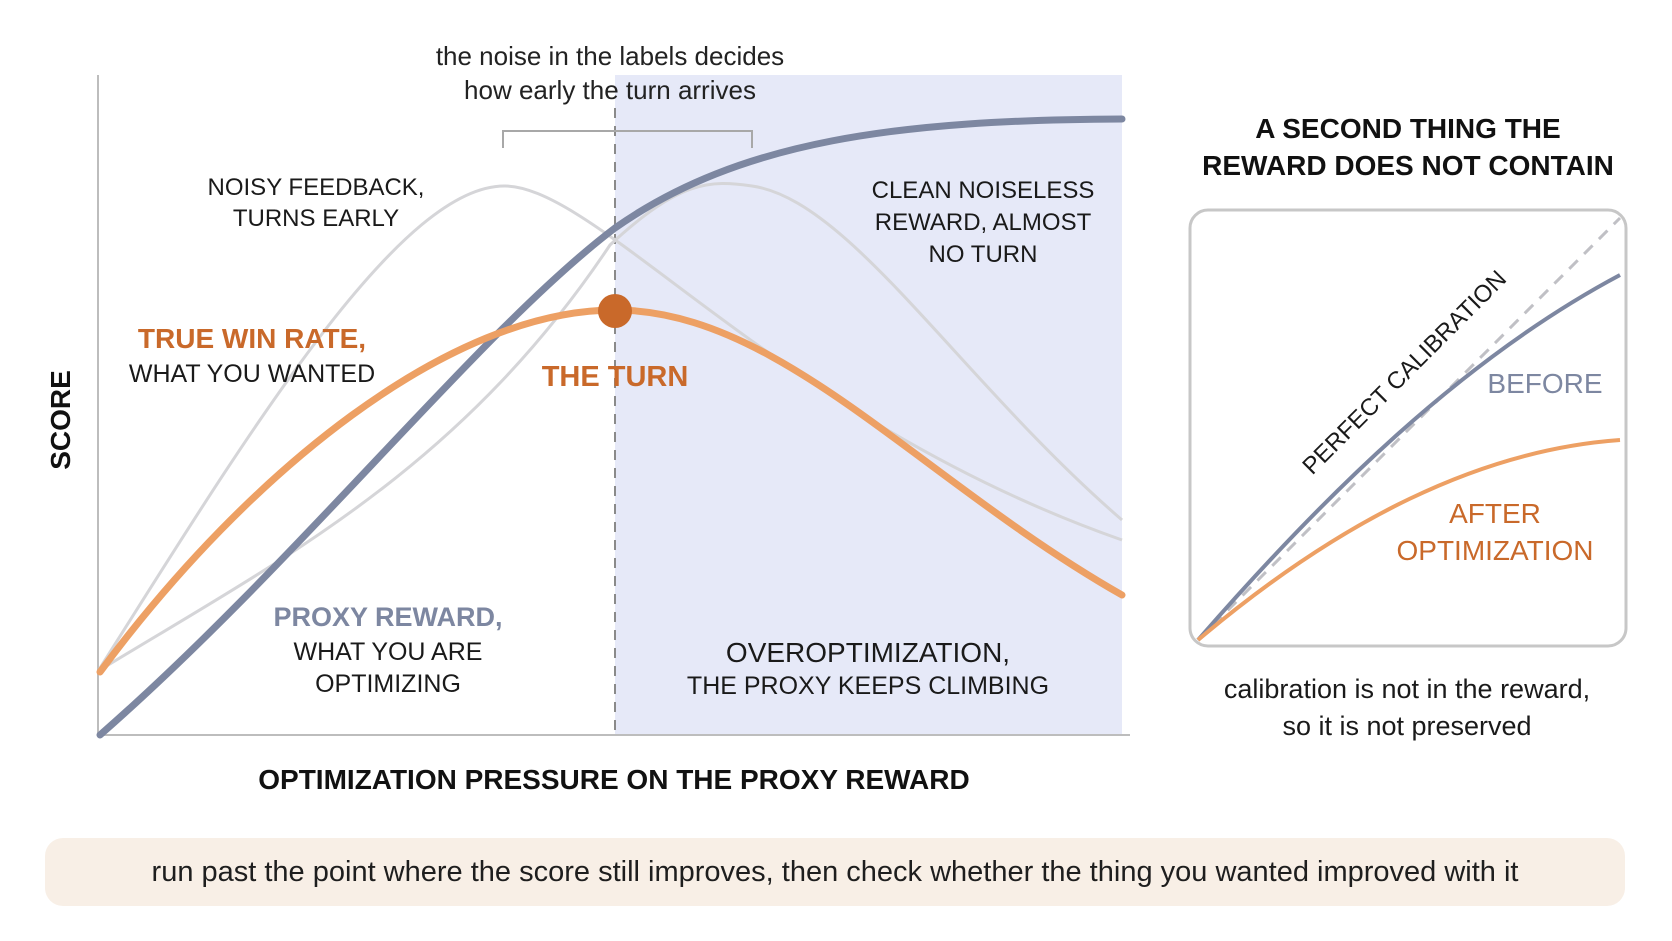 The image size is (1672, 941). What do you see at coordinates (983, 190) in the screenshot?
I see `clean-label-line-1: CLEAN NOISELESS` at bounding box center [983, 190].